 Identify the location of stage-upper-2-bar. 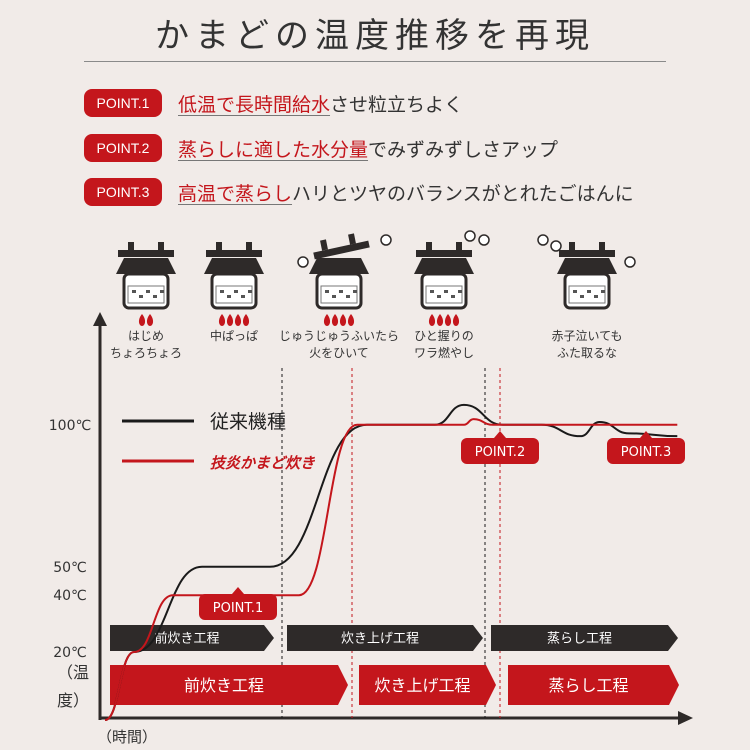
(385, 638).